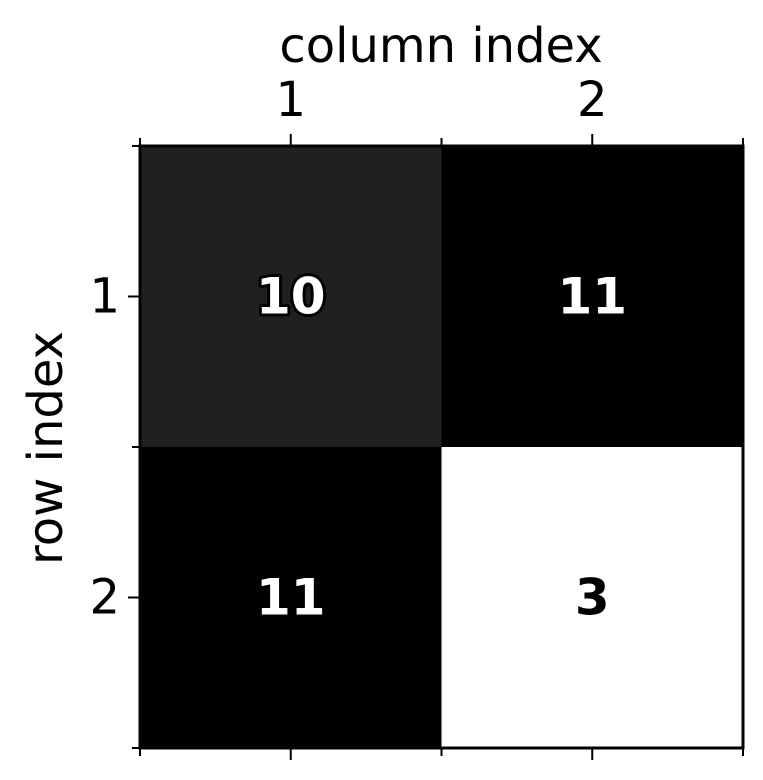 The width and height of the screenshot is (763, 780). I want to click on x-tick-label-2: 2, so click(592, 100).